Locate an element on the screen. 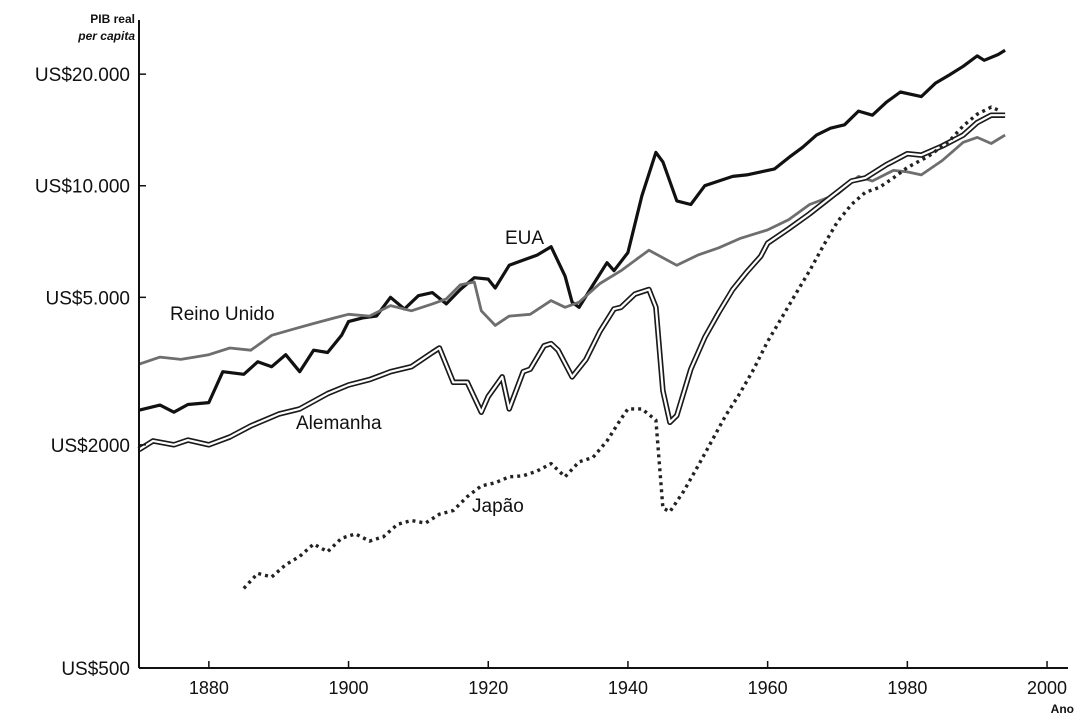 This screenshot has width=1079, height=722. y-tick-label-20000: US$20.000 is located at coordinates (82, 75).